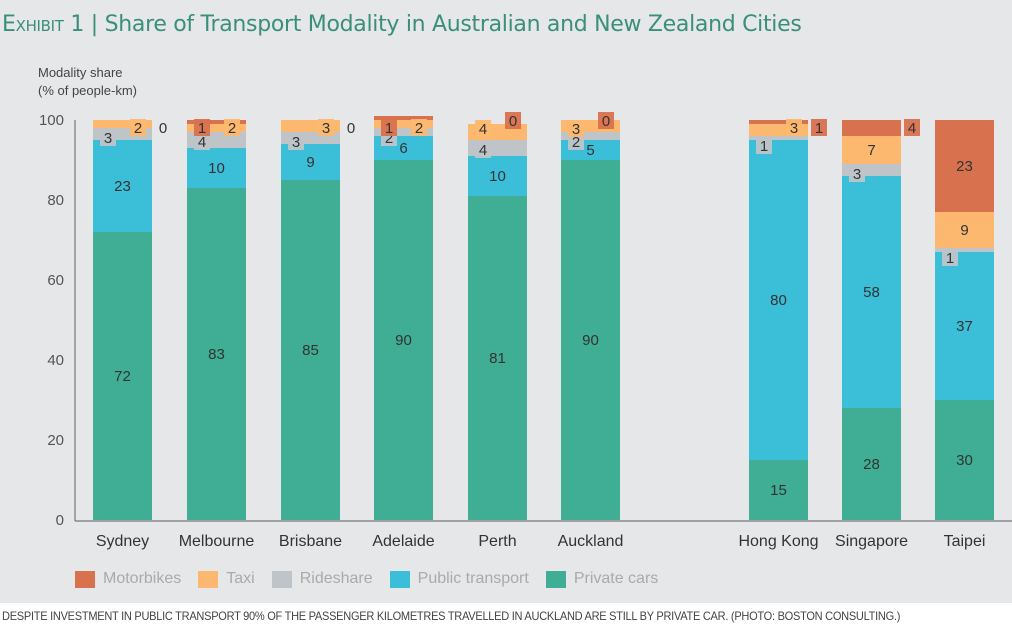  What do you see at coordinates (591, 541) in the screenshot?
I see `x-tick-label: Auckland` at bounding box center [591, 541].